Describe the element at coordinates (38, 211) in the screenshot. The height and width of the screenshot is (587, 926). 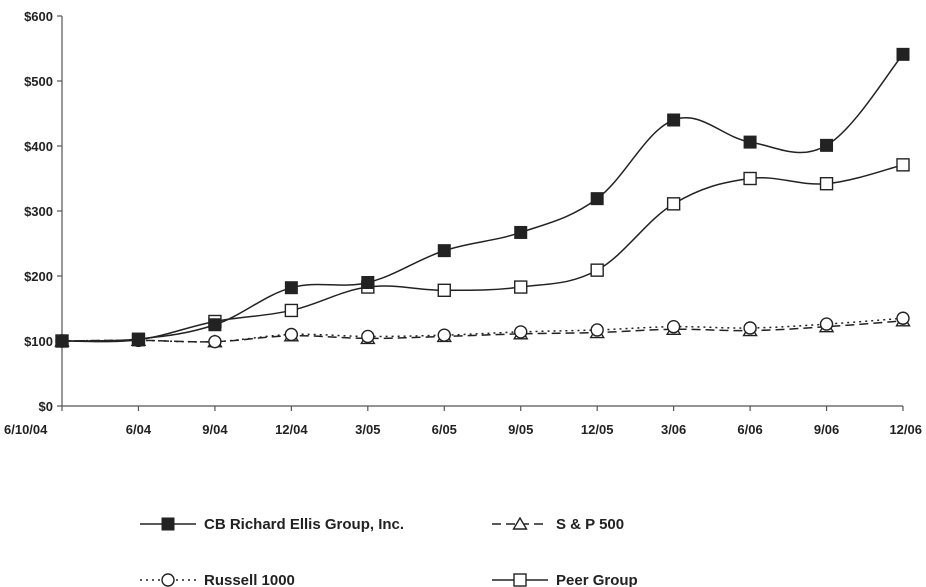
I see `y-tick-label: $300` at that location.